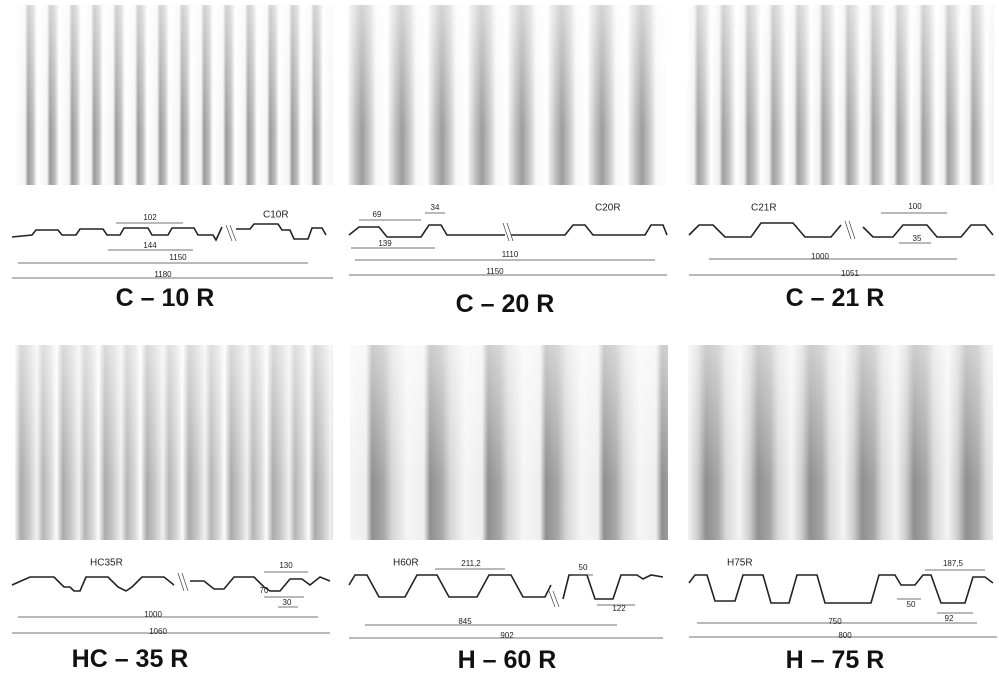 This screenshot has width=999, height=675. Describe the element at coordinates (619, 608) in the screenshot. I see `dimension: 122` at that location.